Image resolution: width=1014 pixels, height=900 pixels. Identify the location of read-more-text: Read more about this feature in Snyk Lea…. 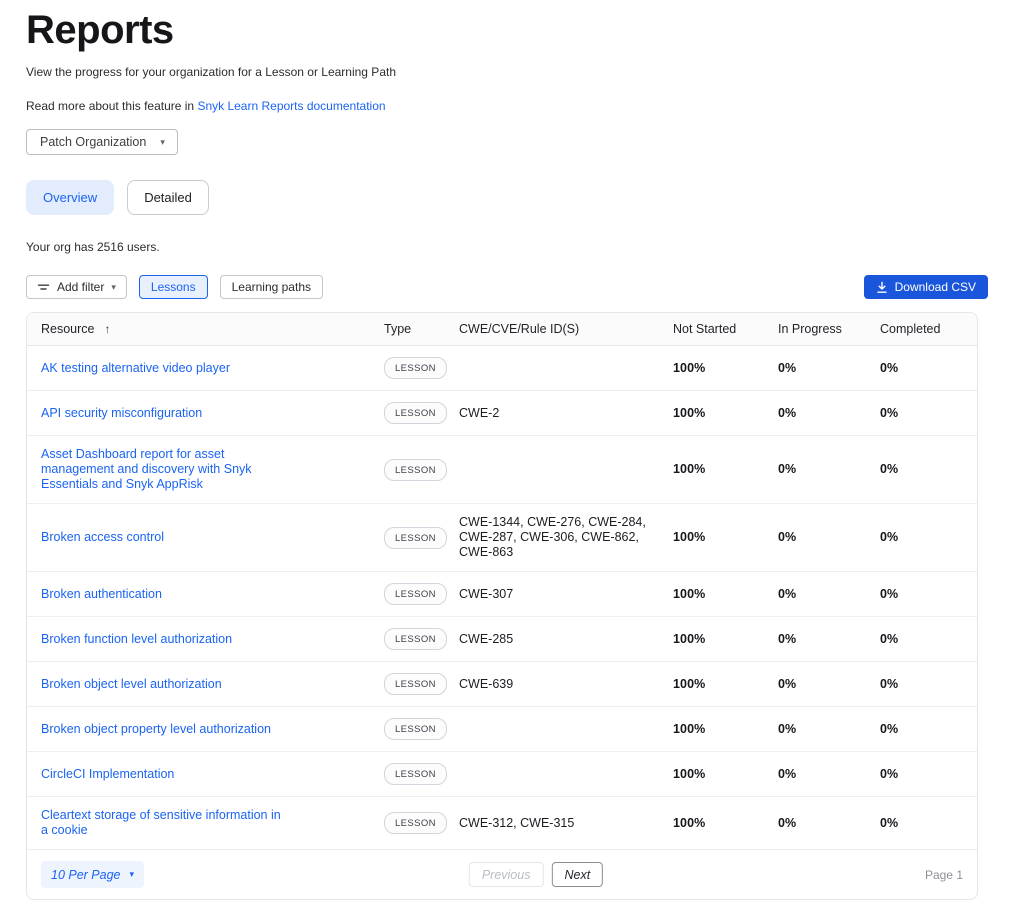
(507, 106).